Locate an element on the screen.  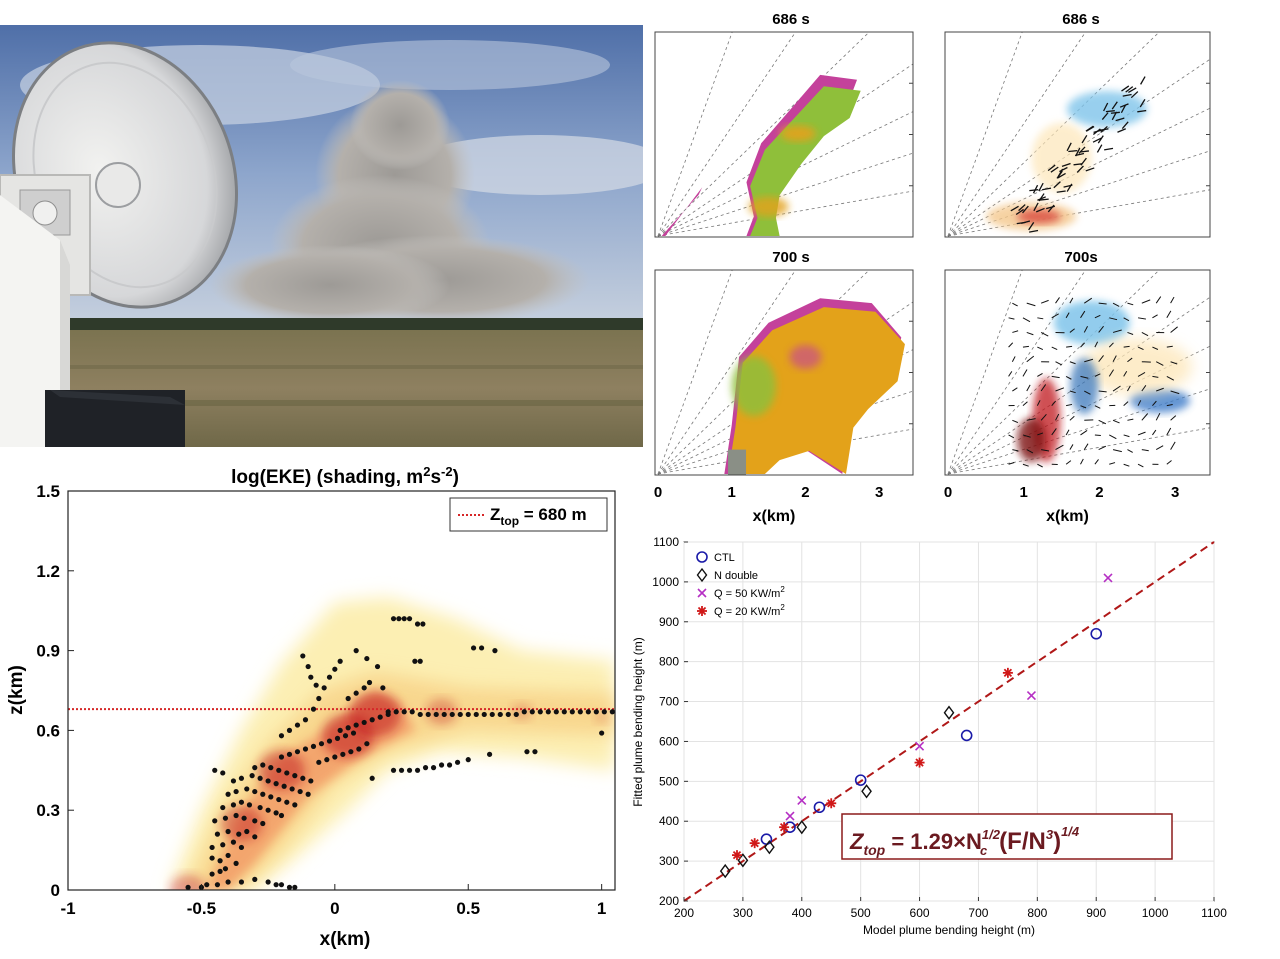
eke-x-tick-label: -1 is located at coordinates (67, 908).